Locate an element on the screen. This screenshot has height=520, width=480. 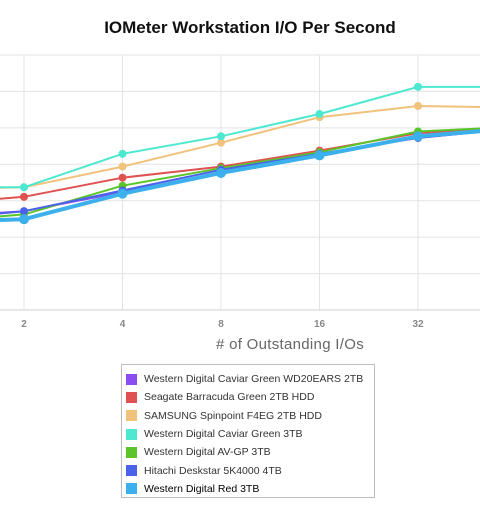
legend-item: SAMSUNG Spinpoint F4EG 2TB HDD is located at coordinates (250, 416).